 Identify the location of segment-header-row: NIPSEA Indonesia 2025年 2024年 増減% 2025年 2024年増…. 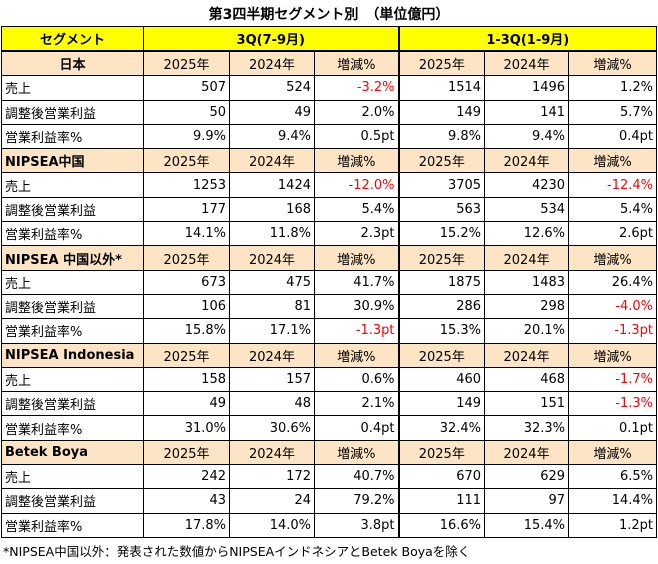
(329, 355).